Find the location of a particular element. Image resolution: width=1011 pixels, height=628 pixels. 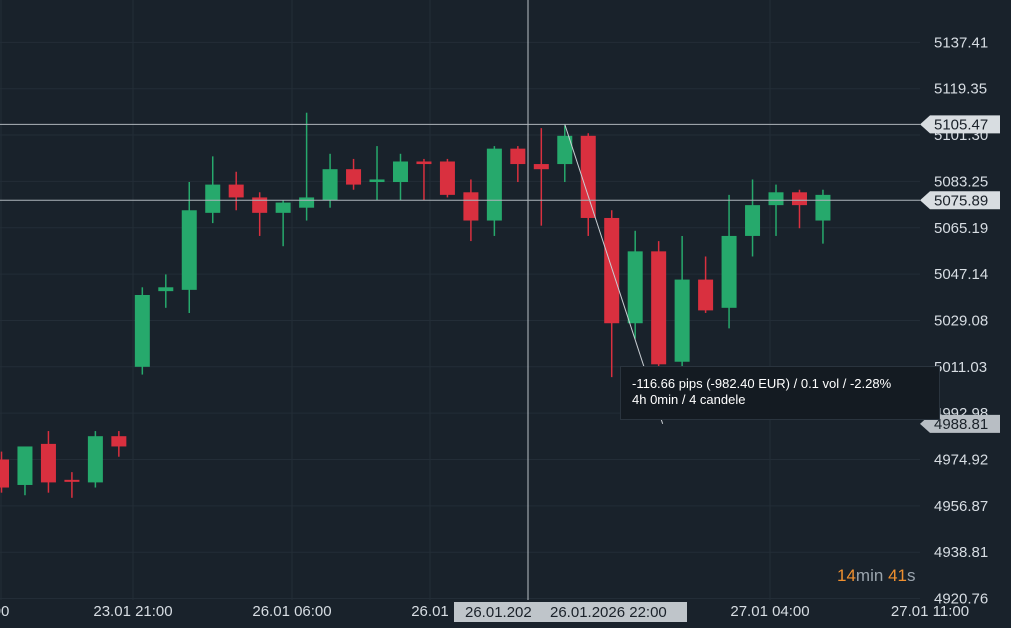

x-tick-label: 27.01 04:00 is located at coordinates (769, 611).